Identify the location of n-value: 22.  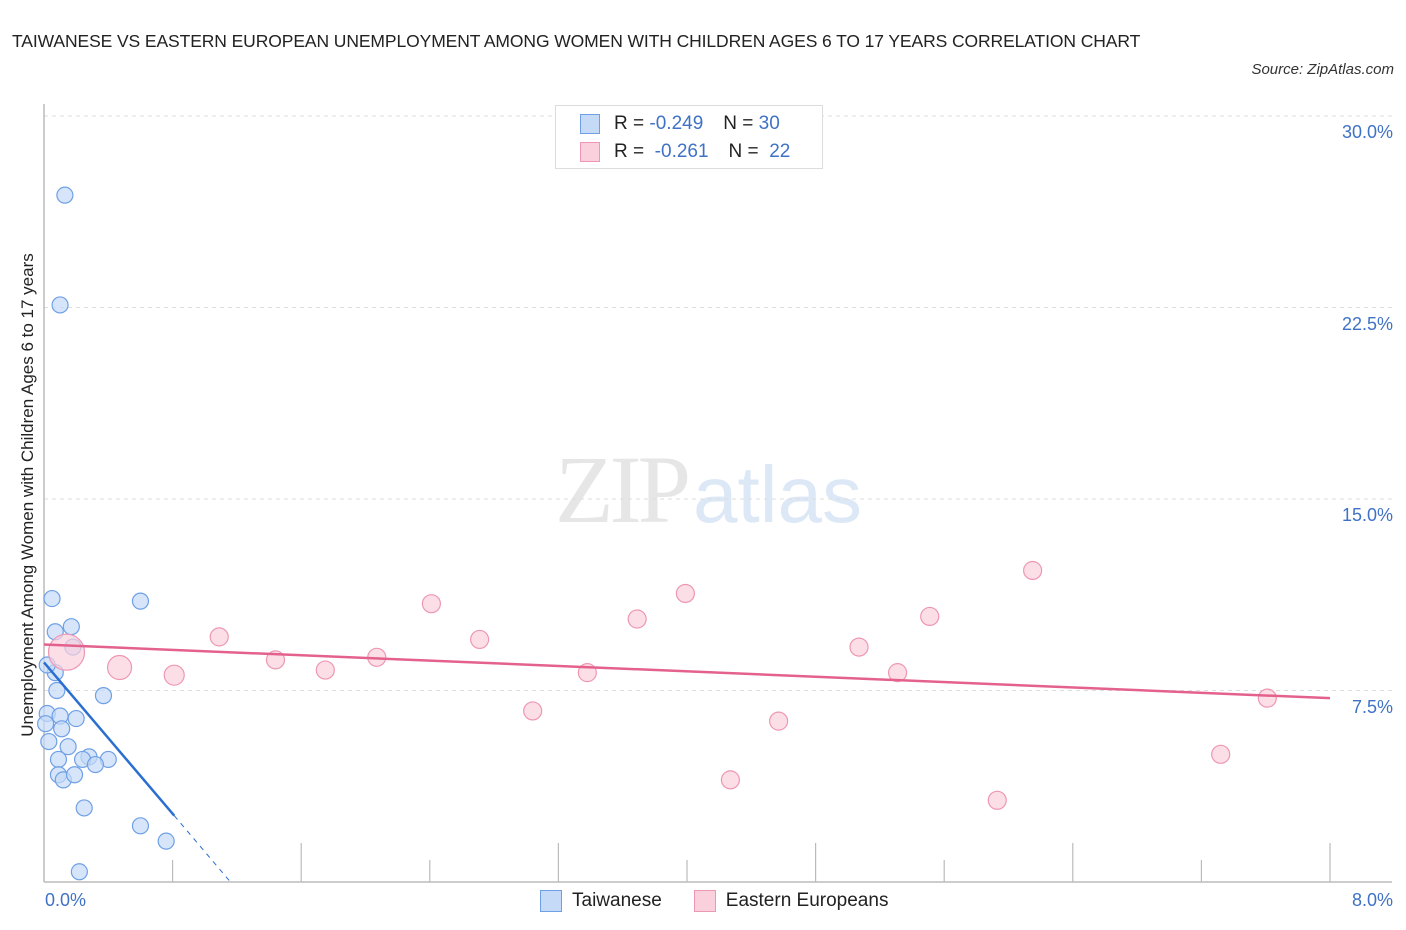
(780, 151).